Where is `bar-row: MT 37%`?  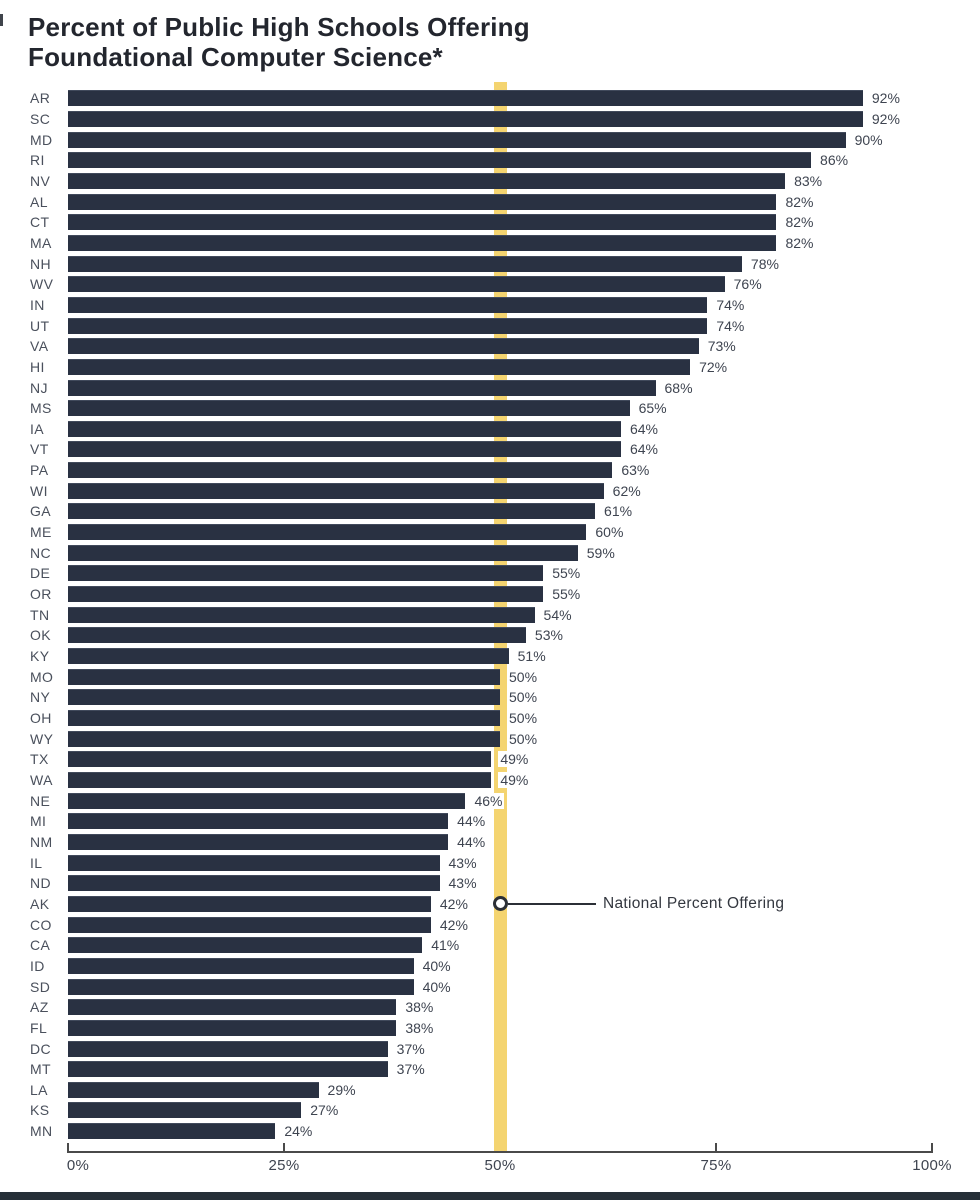
bar-row: MT 37% is located at coordinates (490, 1069).